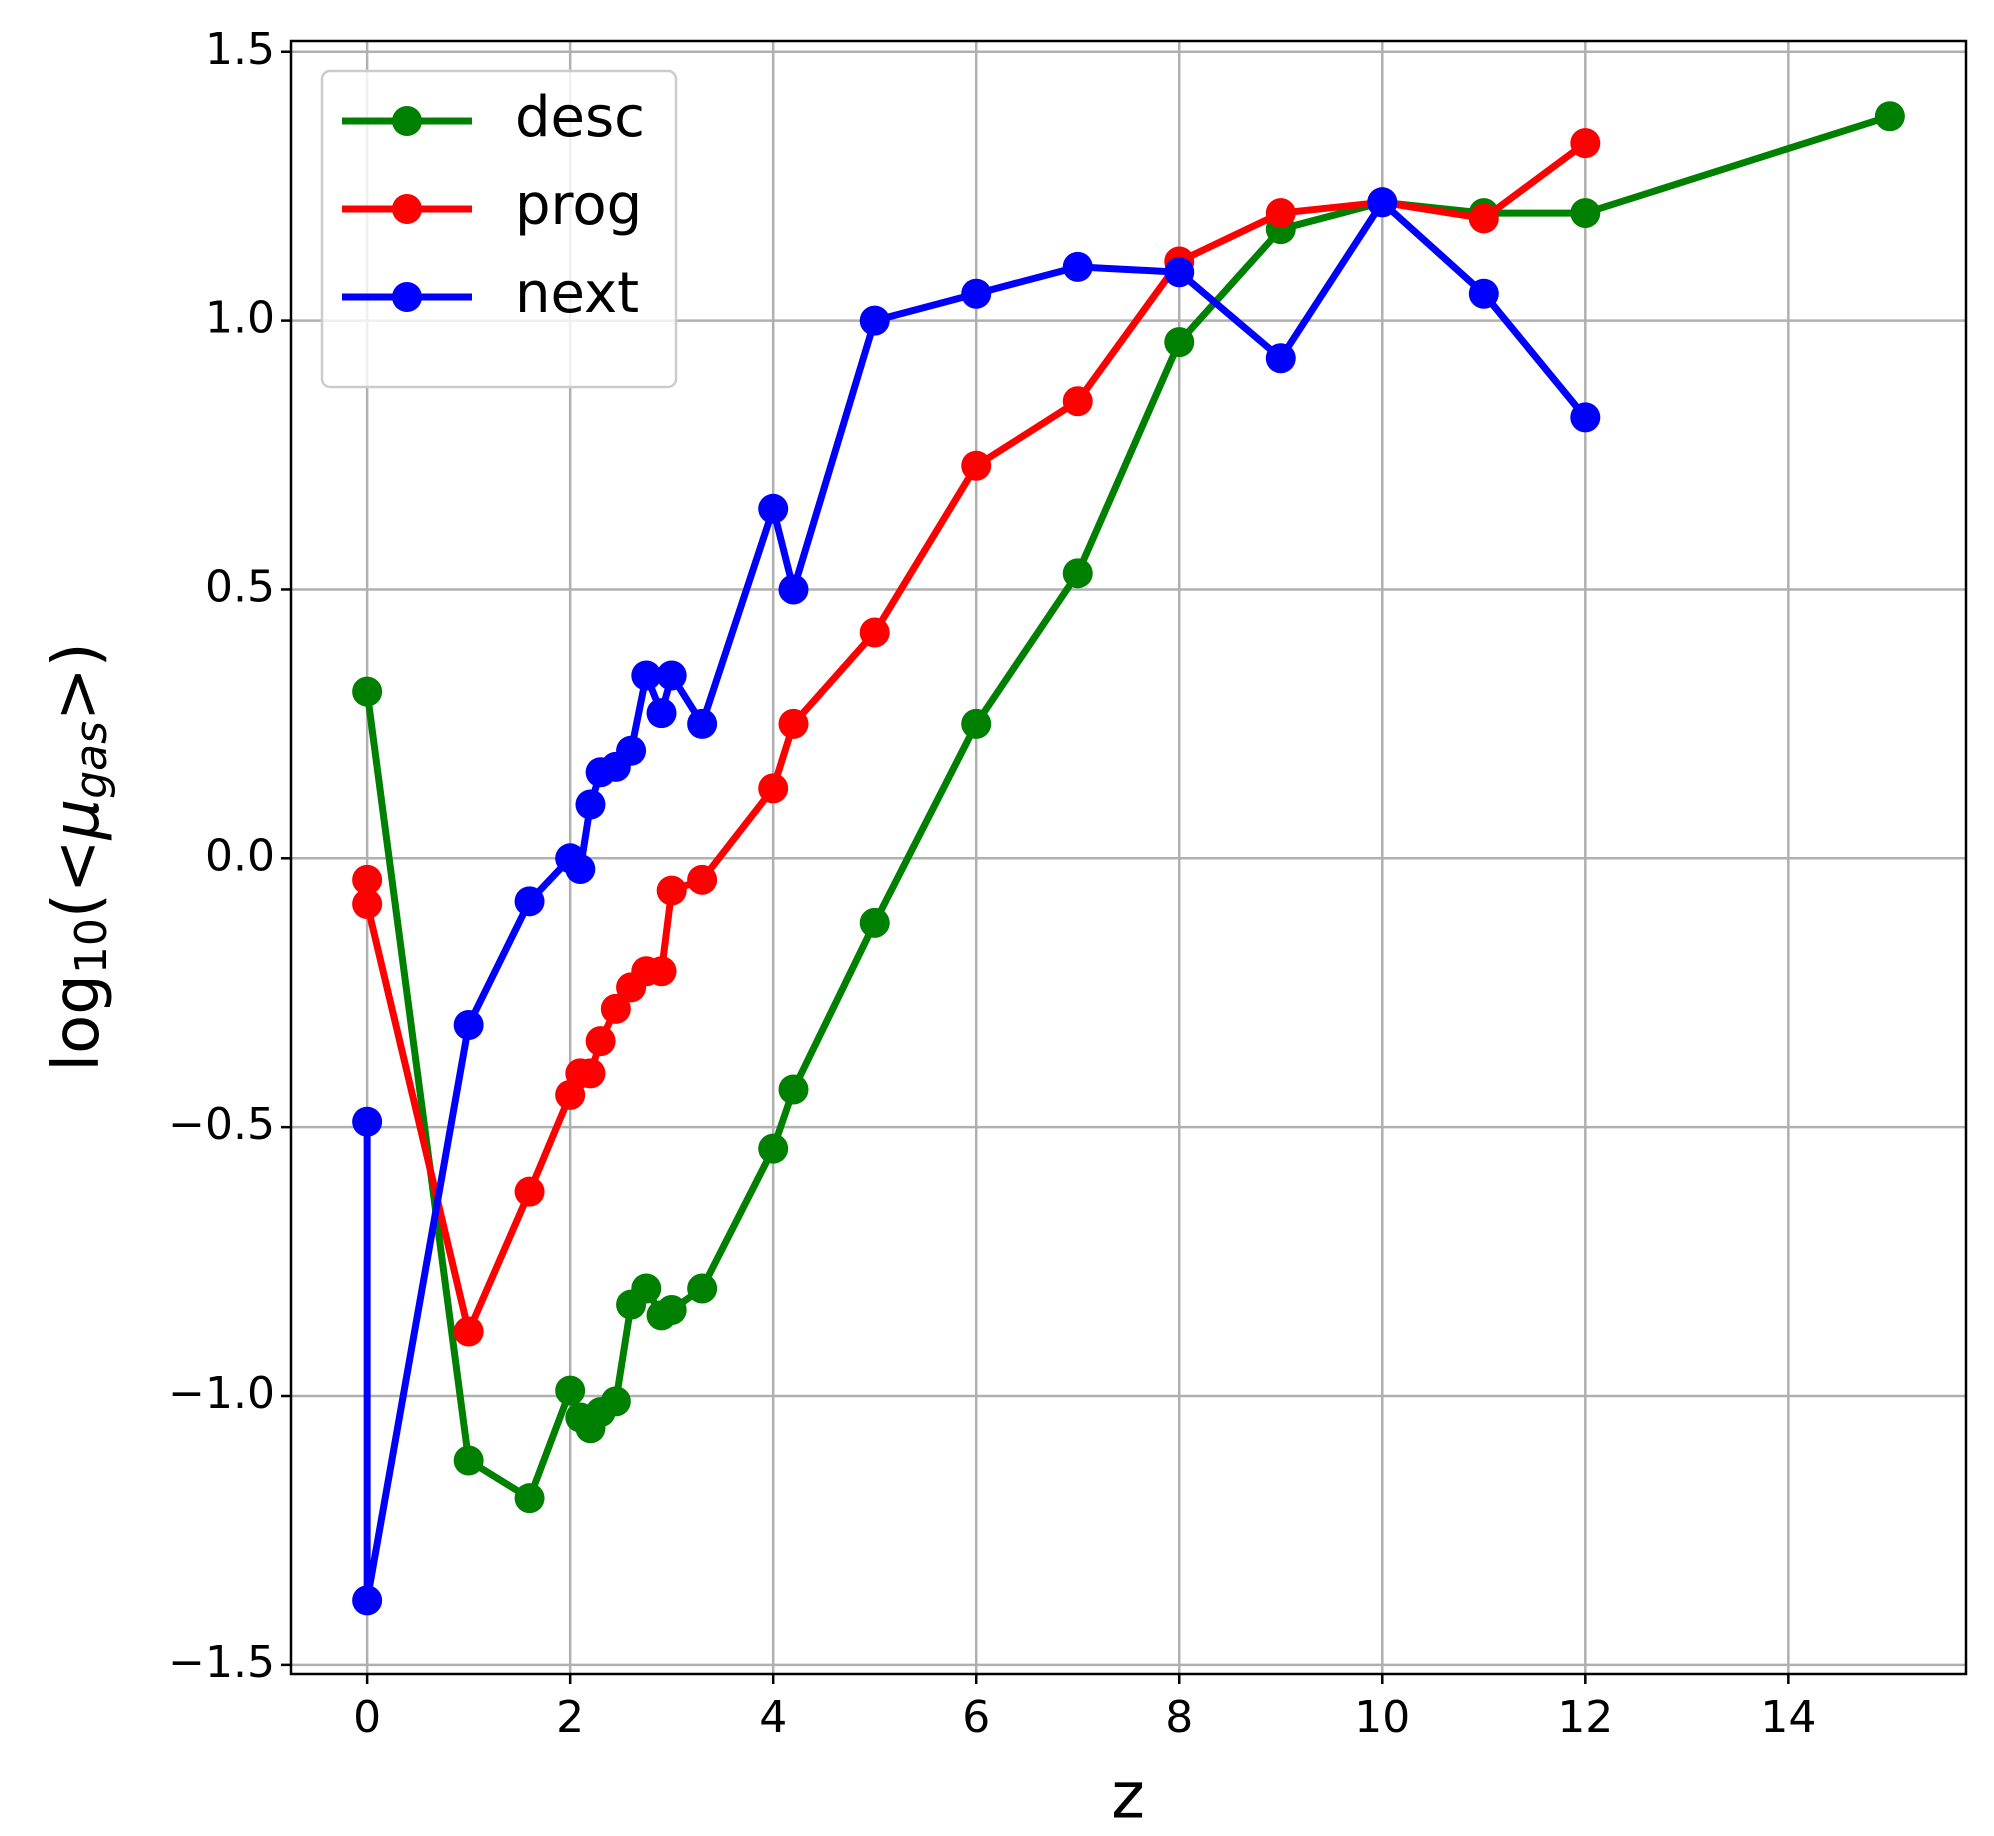 This screenshot has width=1994, height=1836. I want to click on y-tick-label: −1.5, so click(221, 1662).